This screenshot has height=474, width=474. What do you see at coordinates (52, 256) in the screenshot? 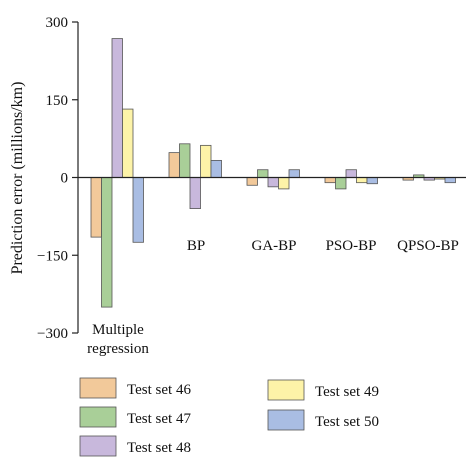
I see `y-tick-label: −150` at bounding box center [52, 256].